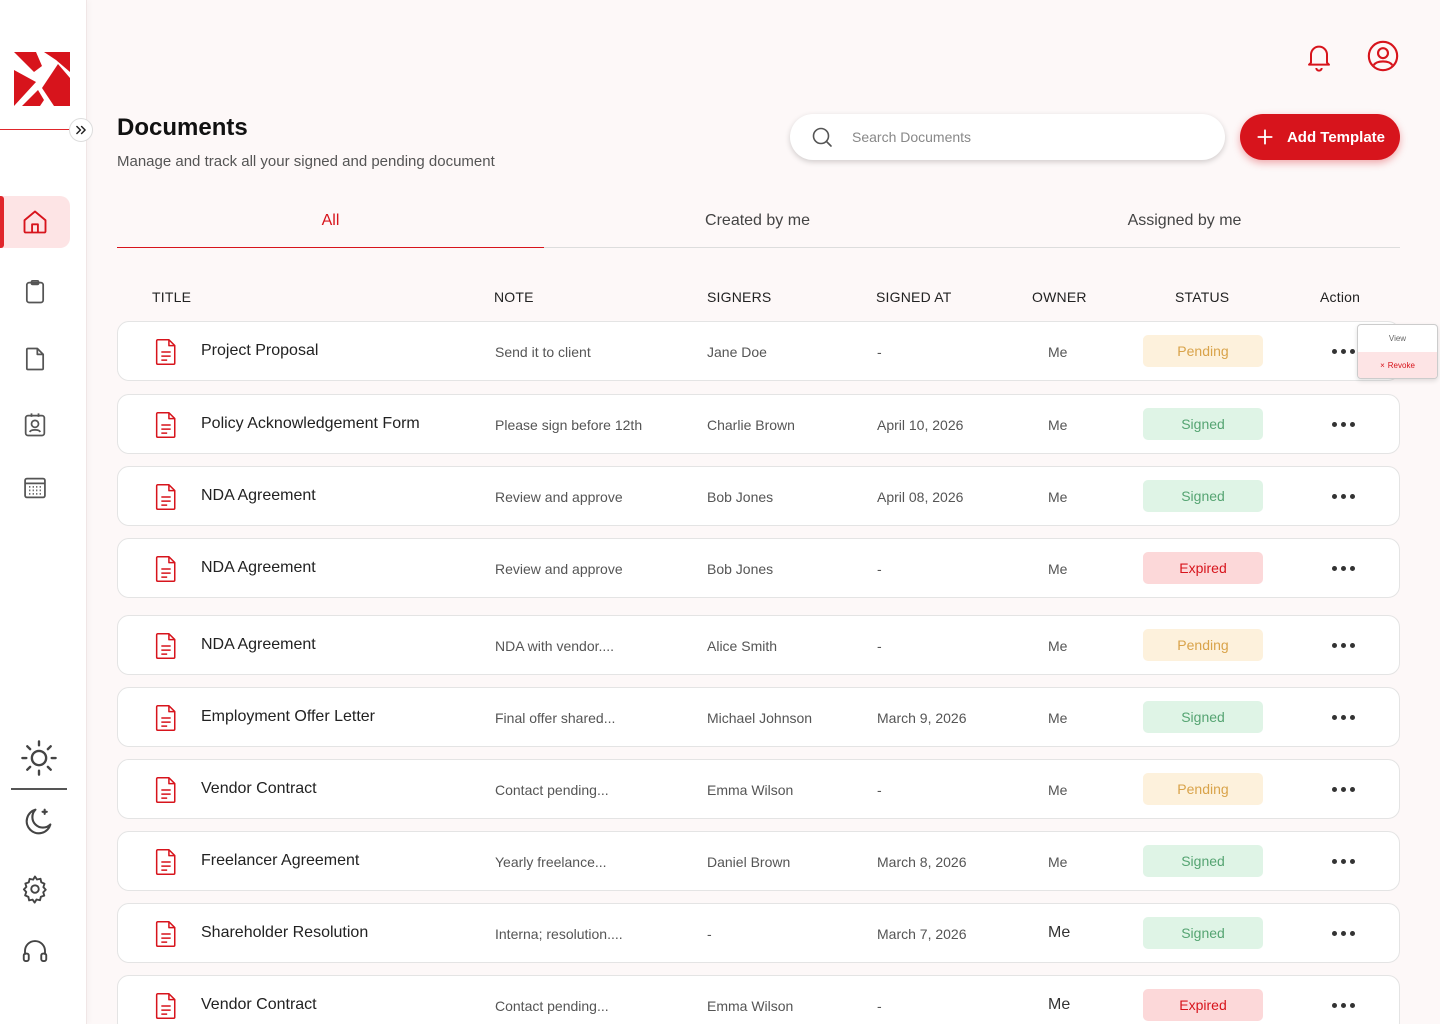 This screenshot has width=1440, height=1024. What do you see at coordinates (922, 718) in the screenshot?
I see `row-signed-at: March 9, 2026` at bounding box center [922, 718].